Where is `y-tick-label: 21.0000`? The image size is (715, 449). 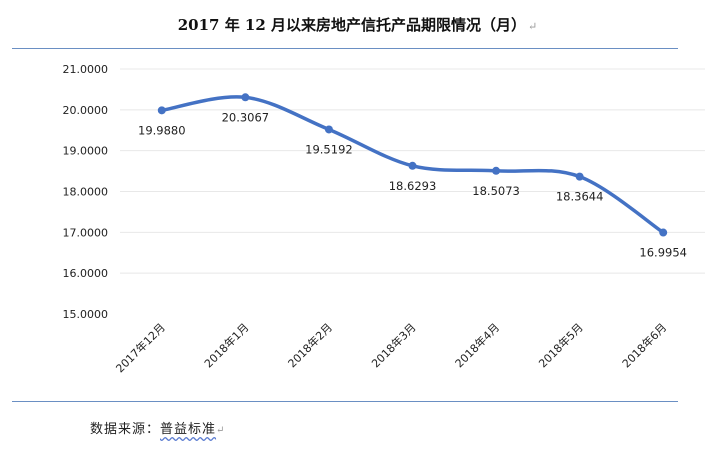 y-tick-label: 21.0000 is located at coordinates (86, 69).